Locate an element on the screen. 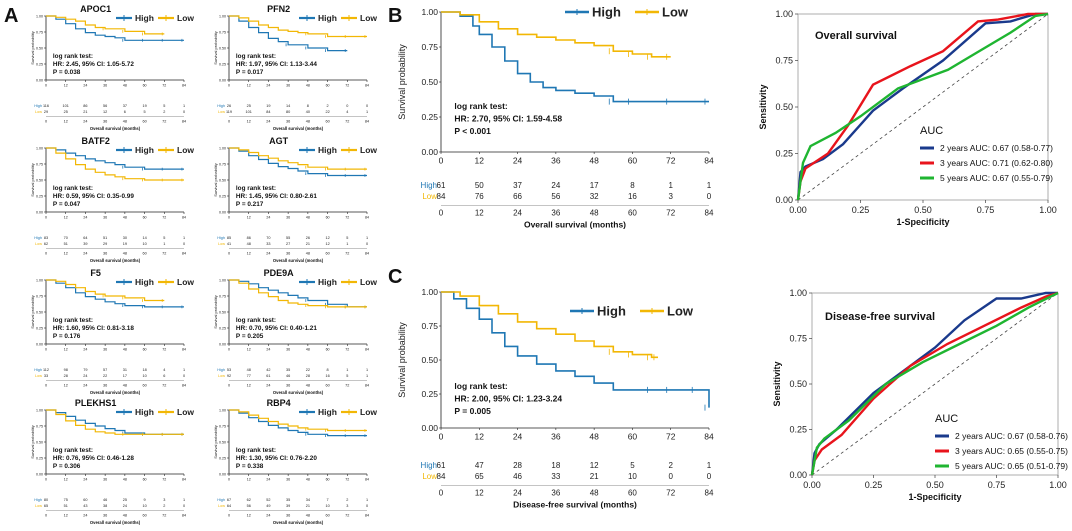 This screenshot has height=531, width=1072. plot-title: BATF2 is located at coordinates (96, 141).